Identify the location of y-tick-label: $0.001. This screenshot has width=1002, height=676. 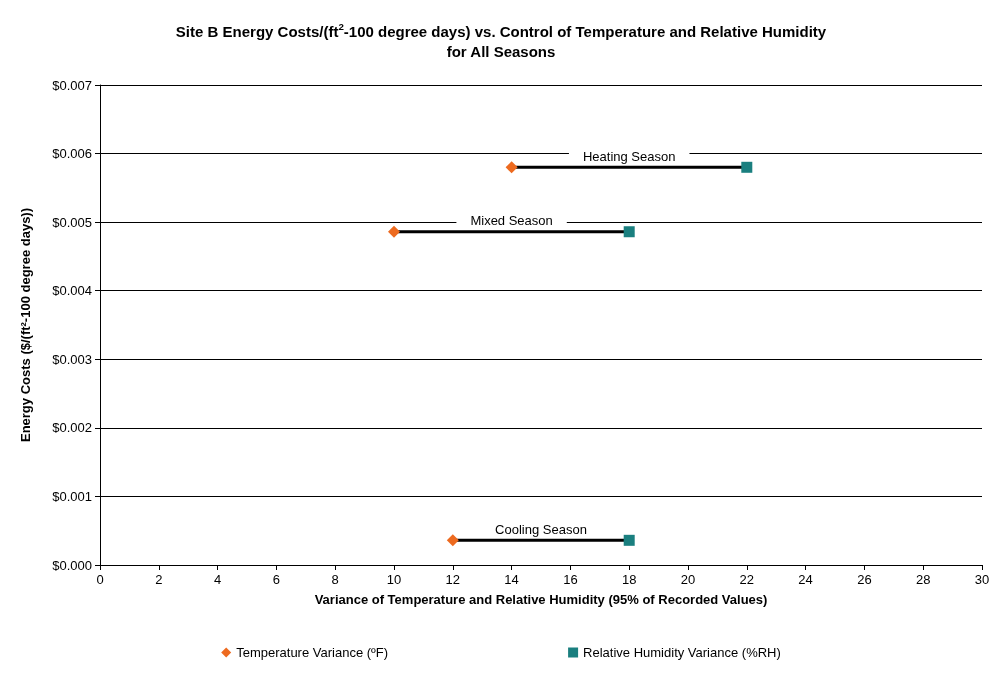
(72, 496).